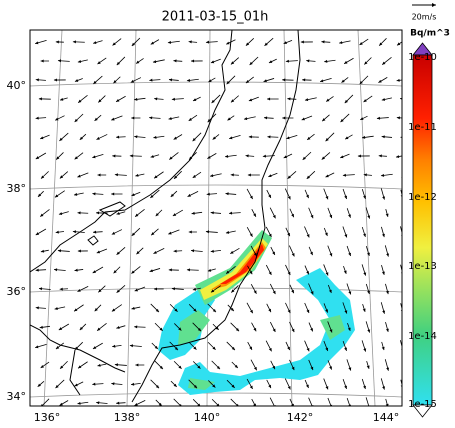 This screenshot has width=455, height=428. Describe the element at coordinates (430, 34) in the screenshot. I see `colorbar-unit: Bq/m^3` at that location.